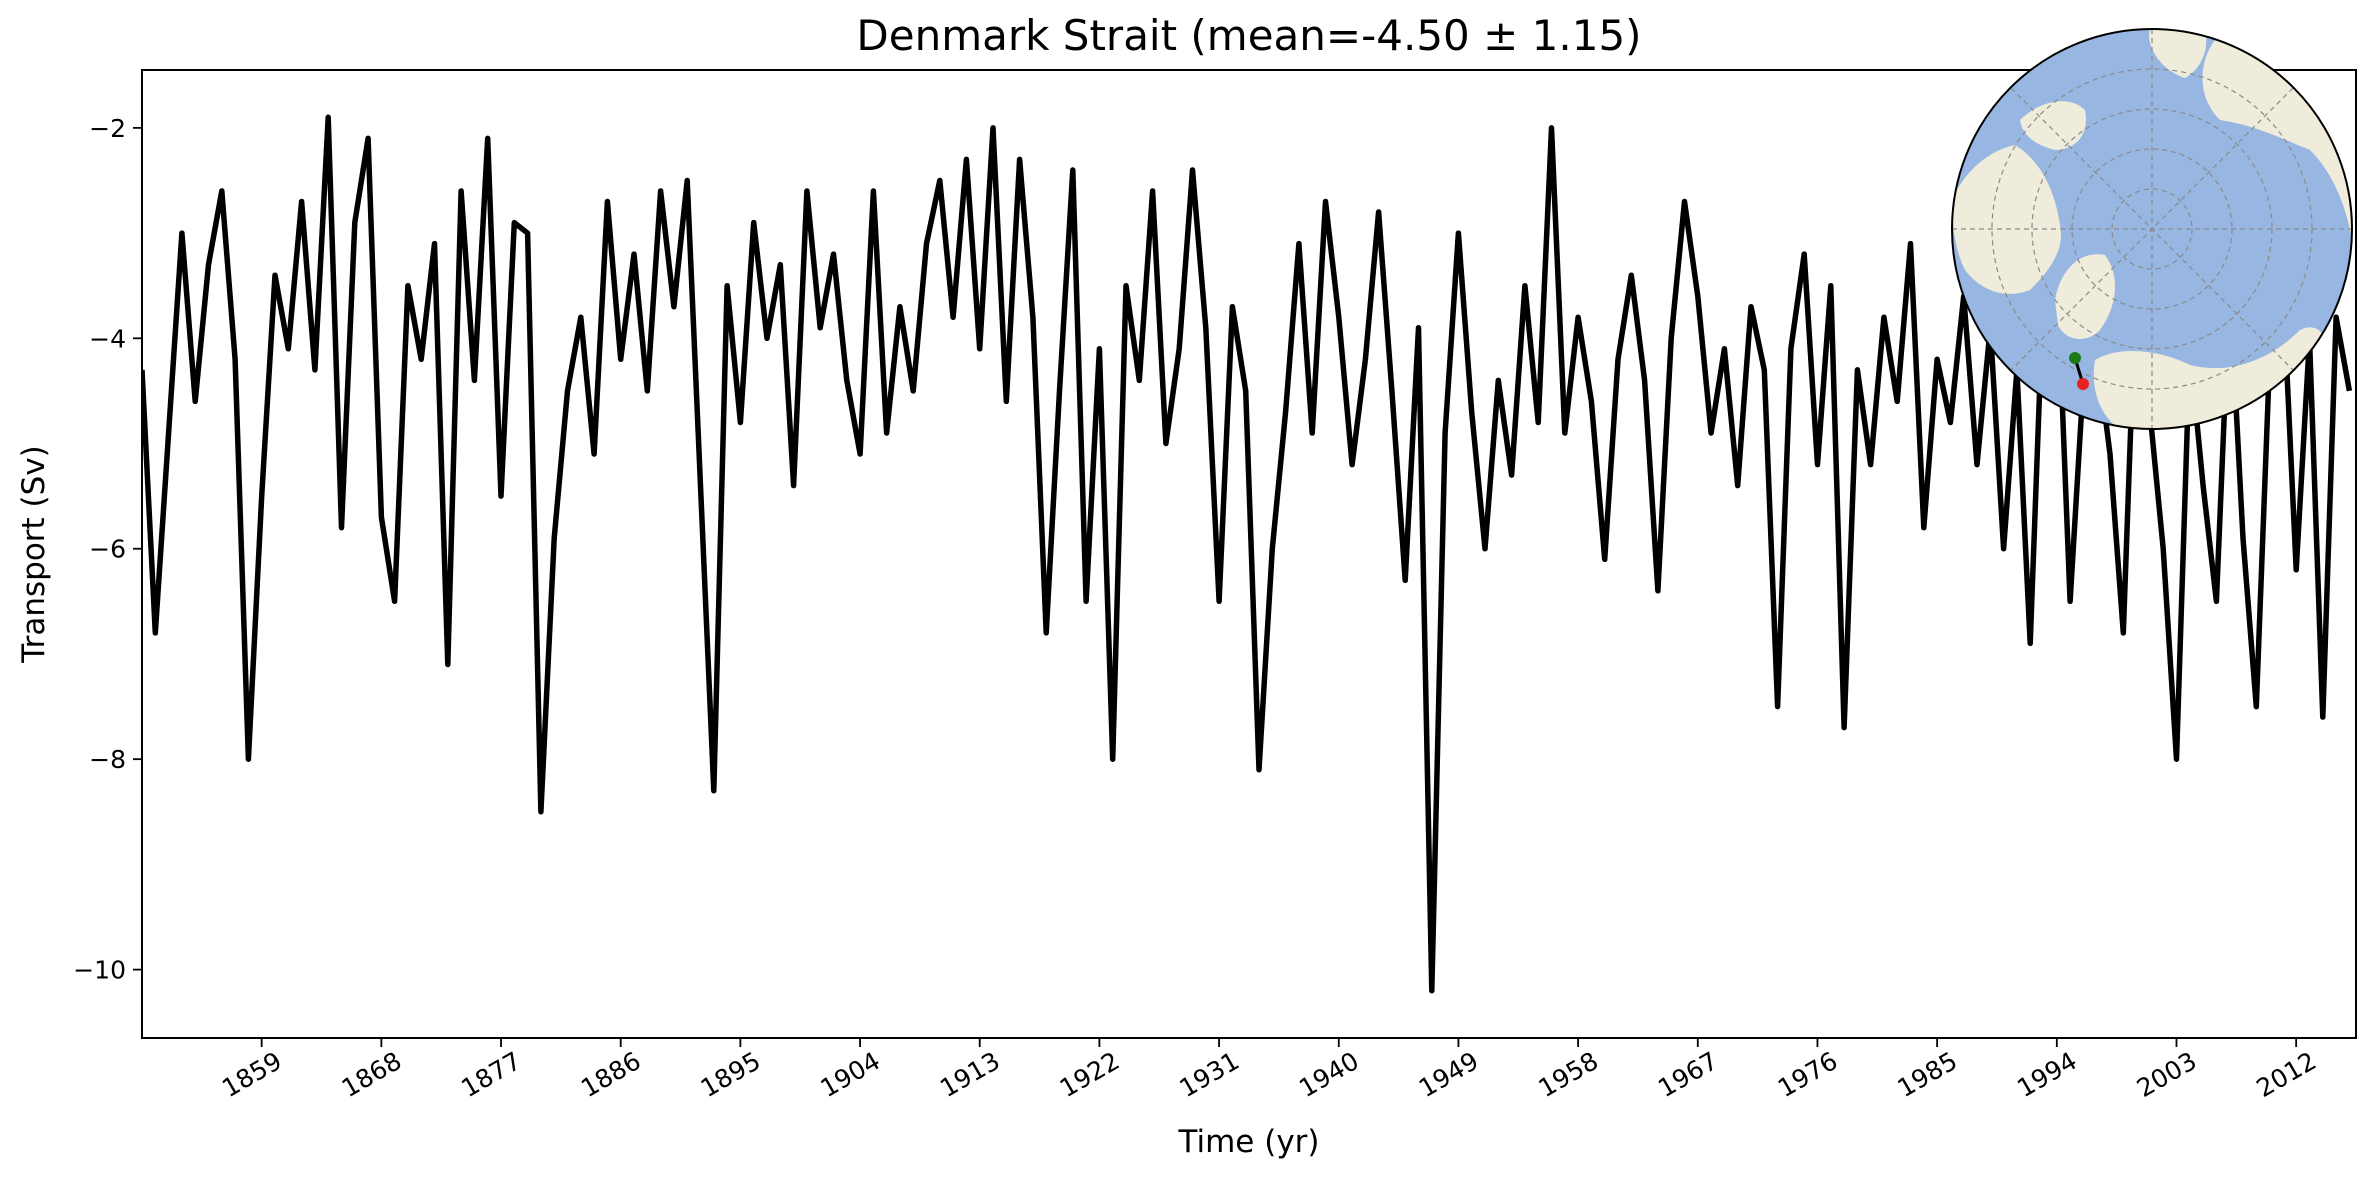 The height and width of the screenshot is (1180, 2375). What do you see at coordinates (1449, 1074) in the screenshot?
I see `x-tick-label: 1949` at bounding box center [1449, 1074].